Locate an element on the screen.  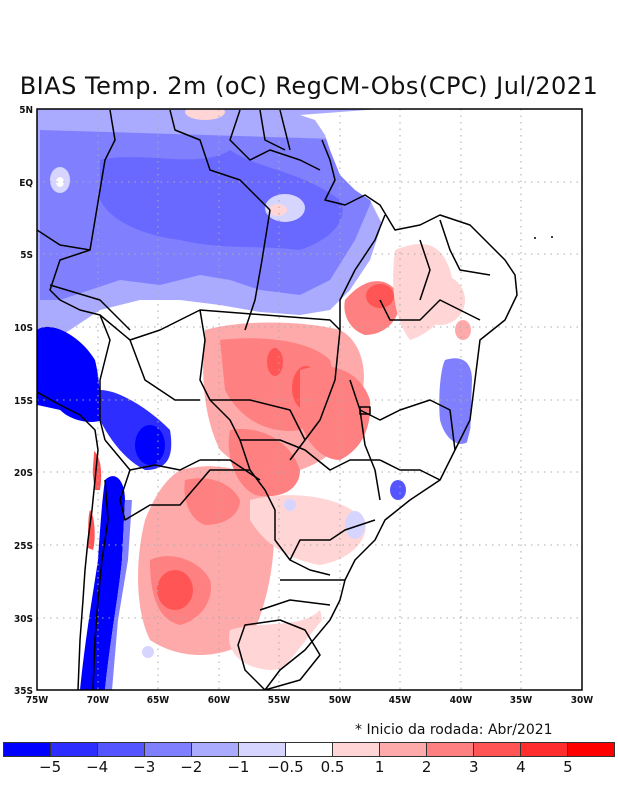
lat-label: 15S is located at coordinates (23, 401).